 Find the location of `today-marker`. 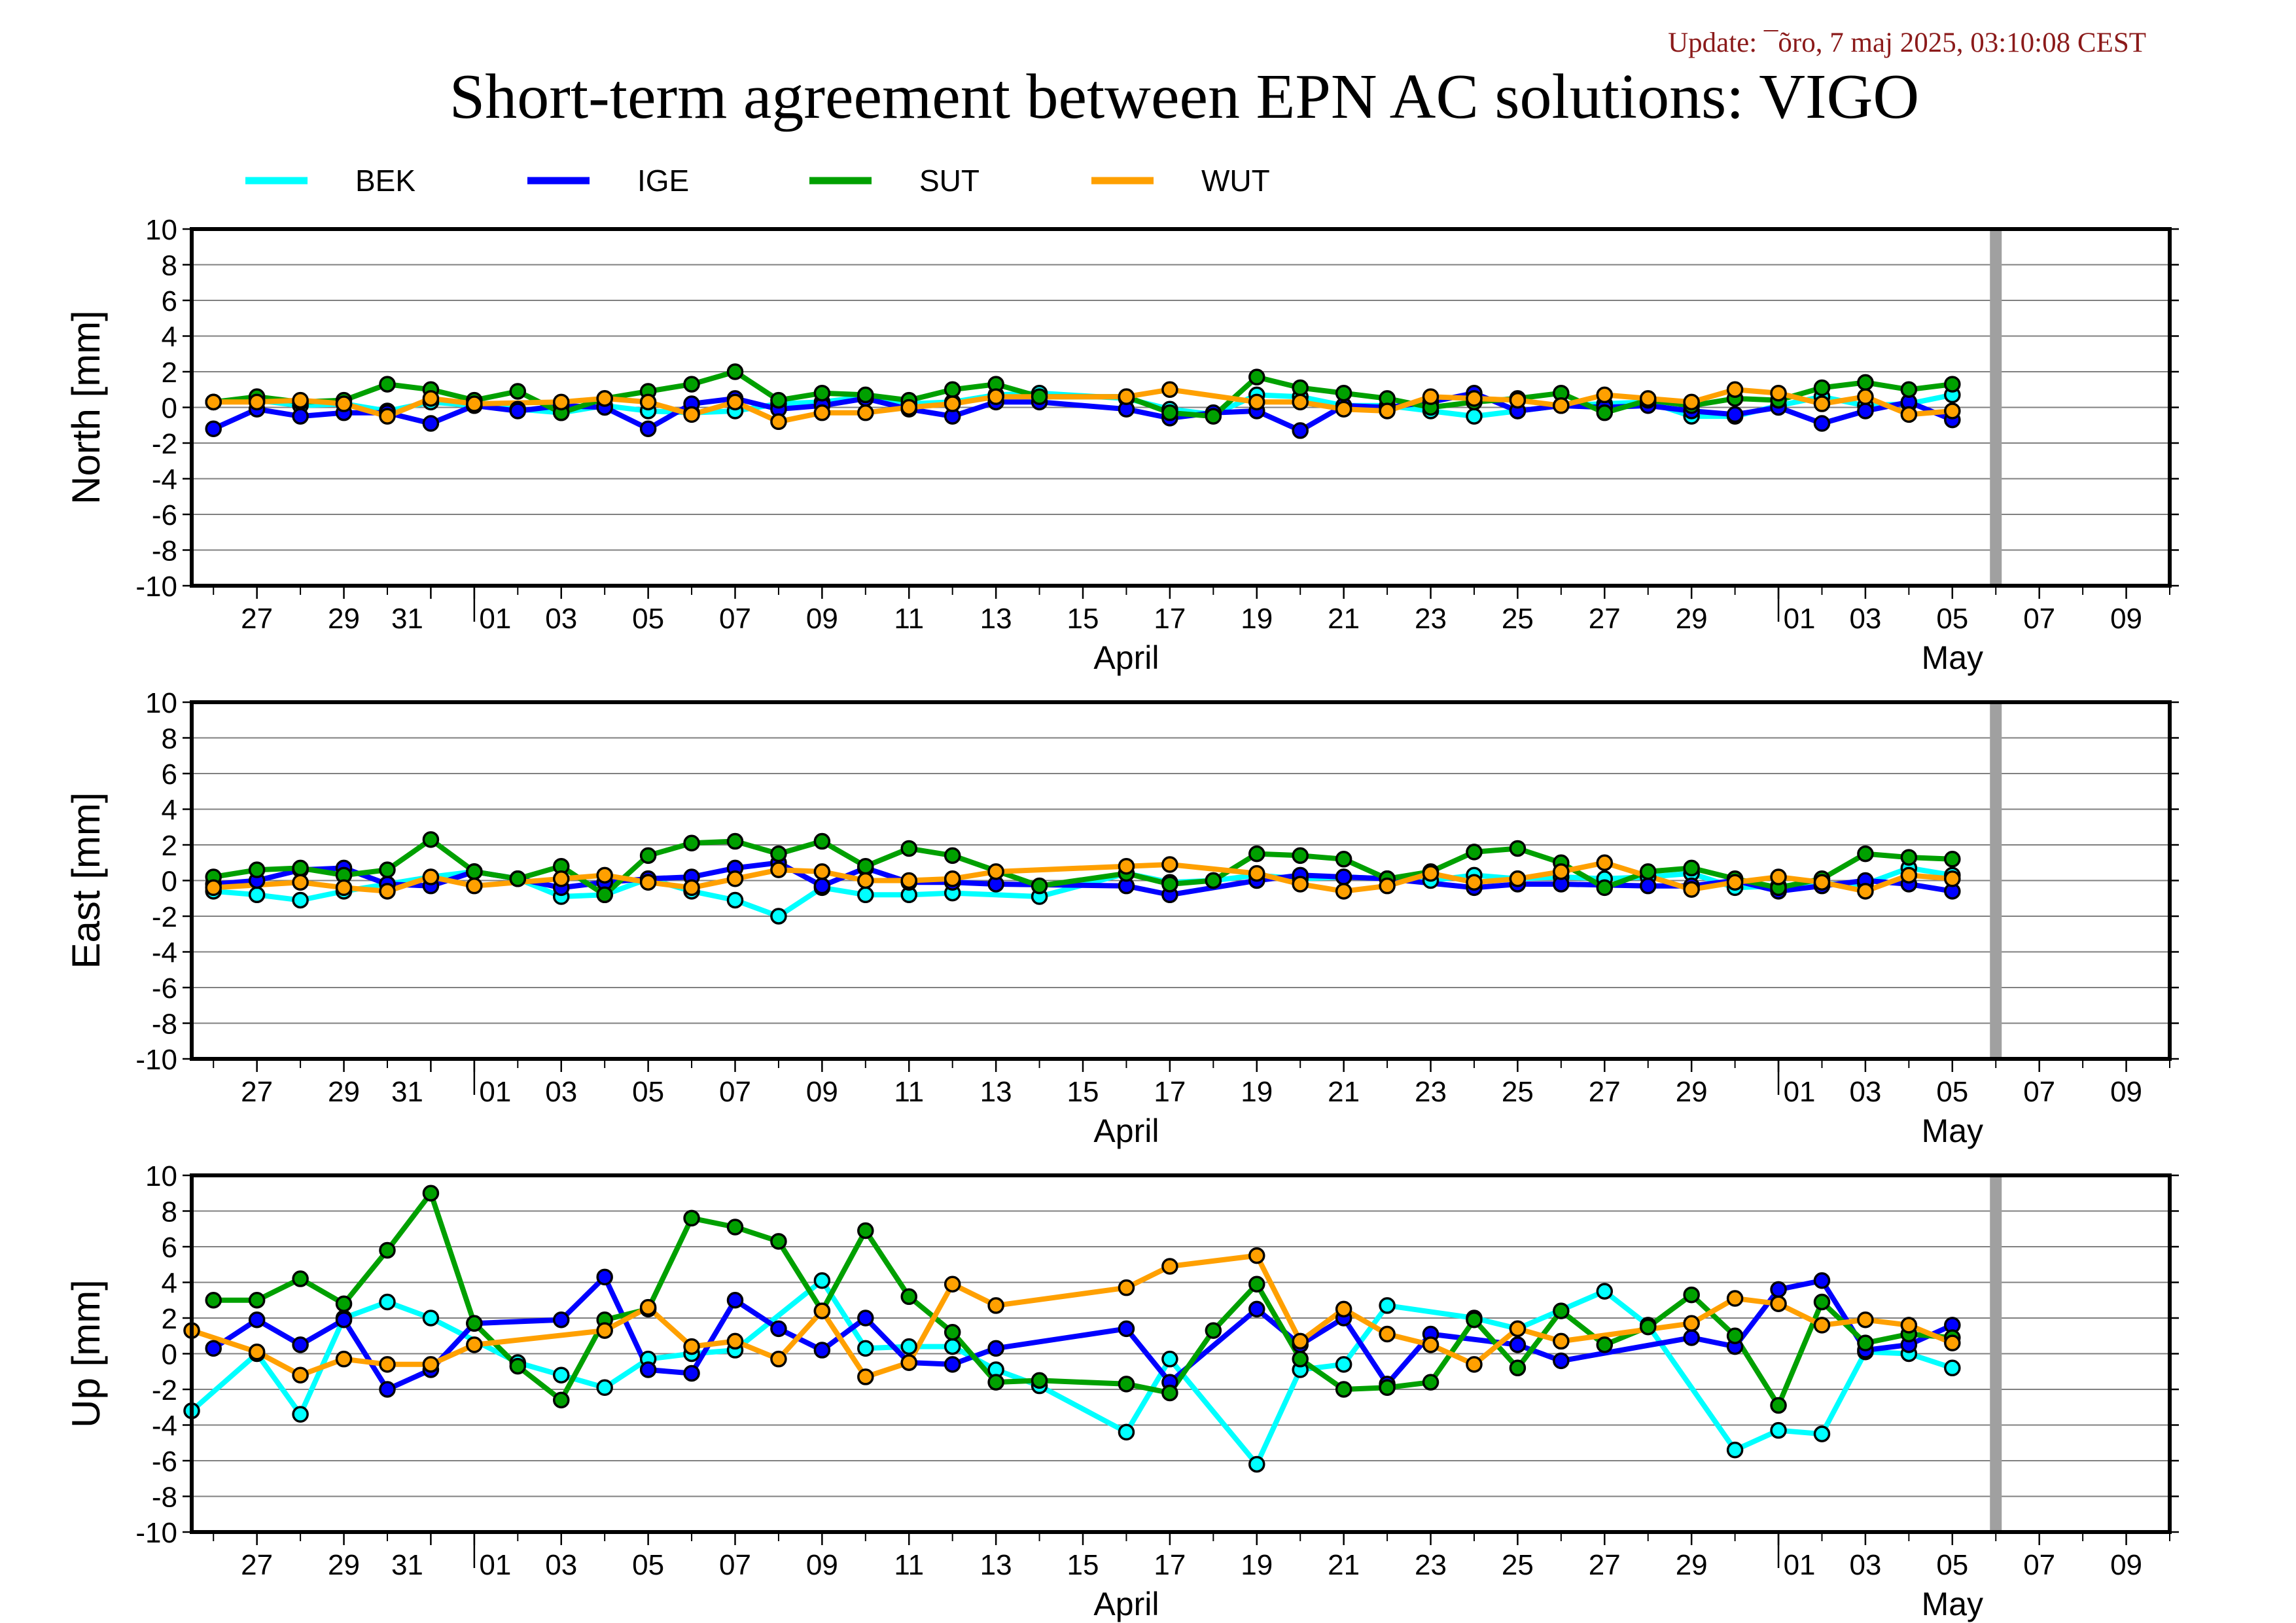

today-marker is located at coordinates (1996, 407).